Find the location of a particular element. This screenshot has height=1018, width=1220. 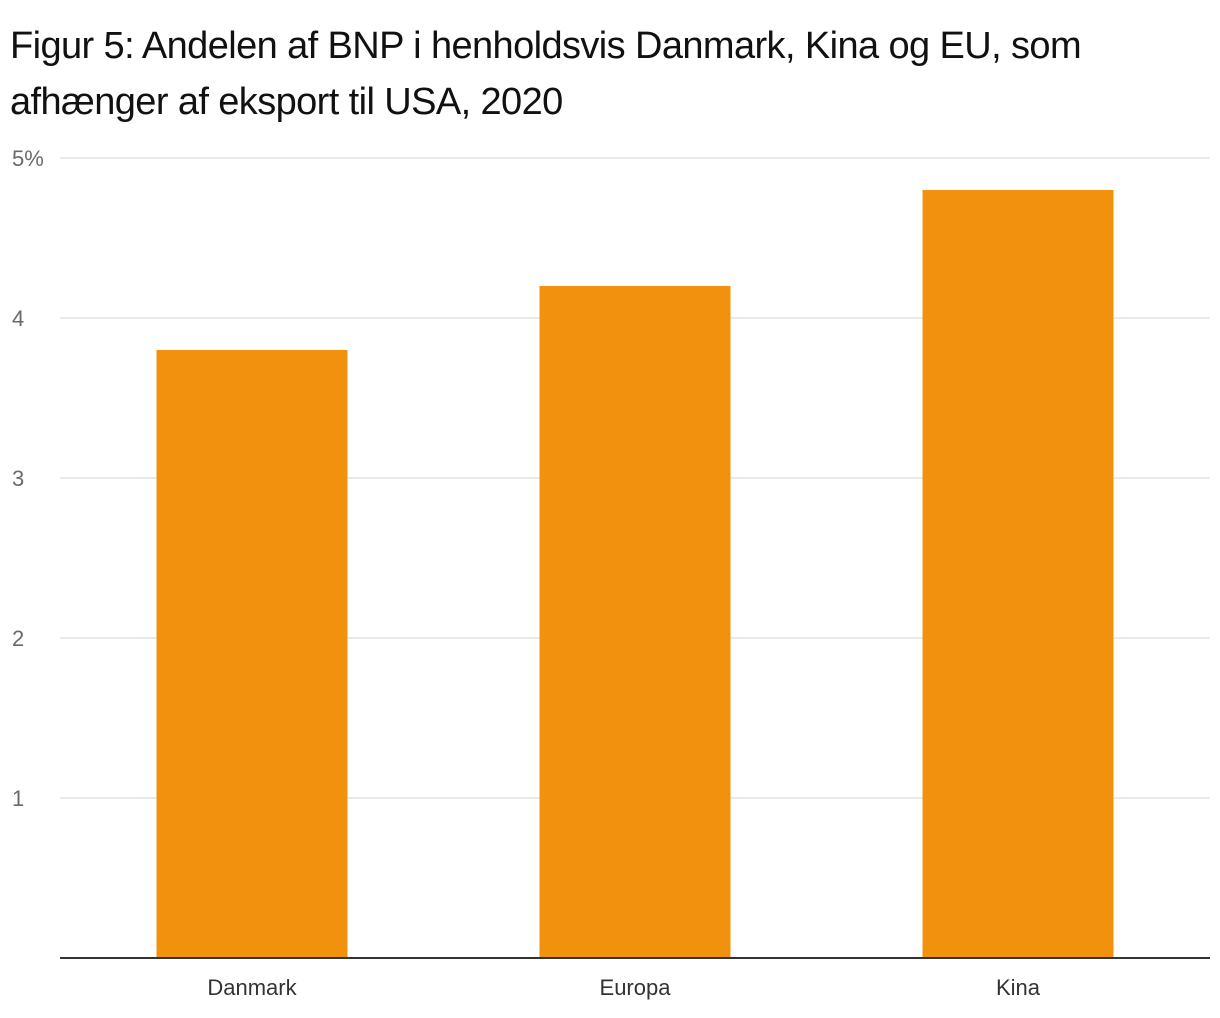

x-category-label: Europa is located at coordinates (636, 987).